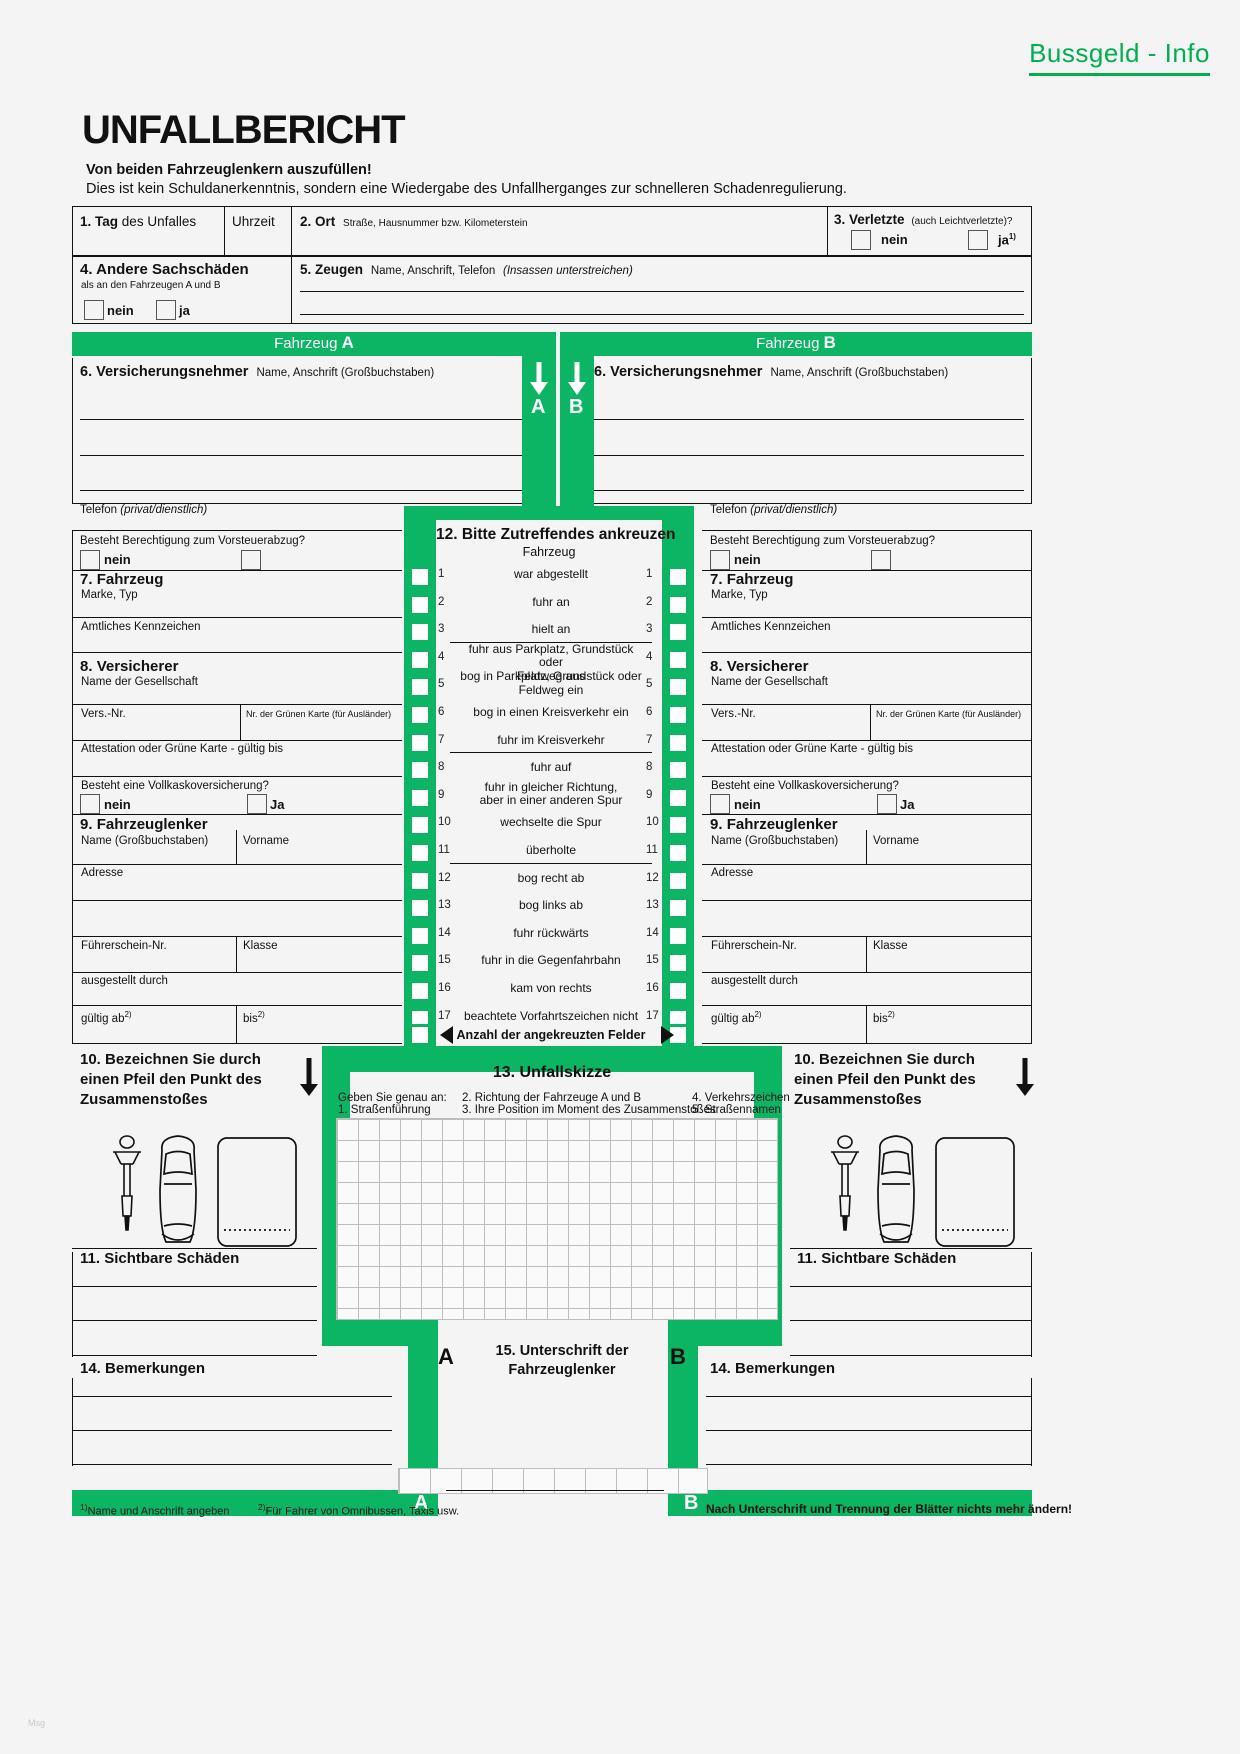 The height and width of the screenshot is (1754, 1240). What do you see at coordinates (978, 240) in the screenshot?
I see `verletzte-ja-checkbox` at bounding box center [978, 240].